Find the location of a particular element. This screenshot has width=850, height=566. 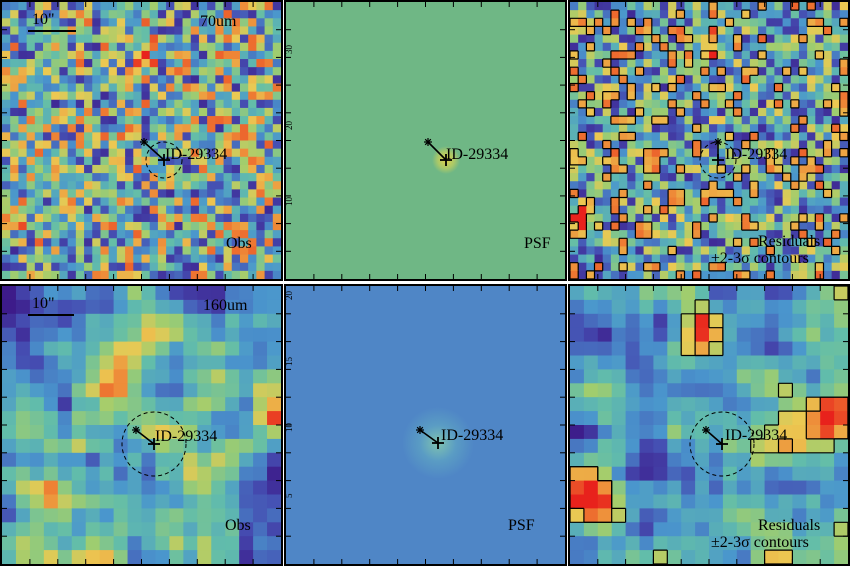

band-label: 160um is located at coordinates (225, 305).